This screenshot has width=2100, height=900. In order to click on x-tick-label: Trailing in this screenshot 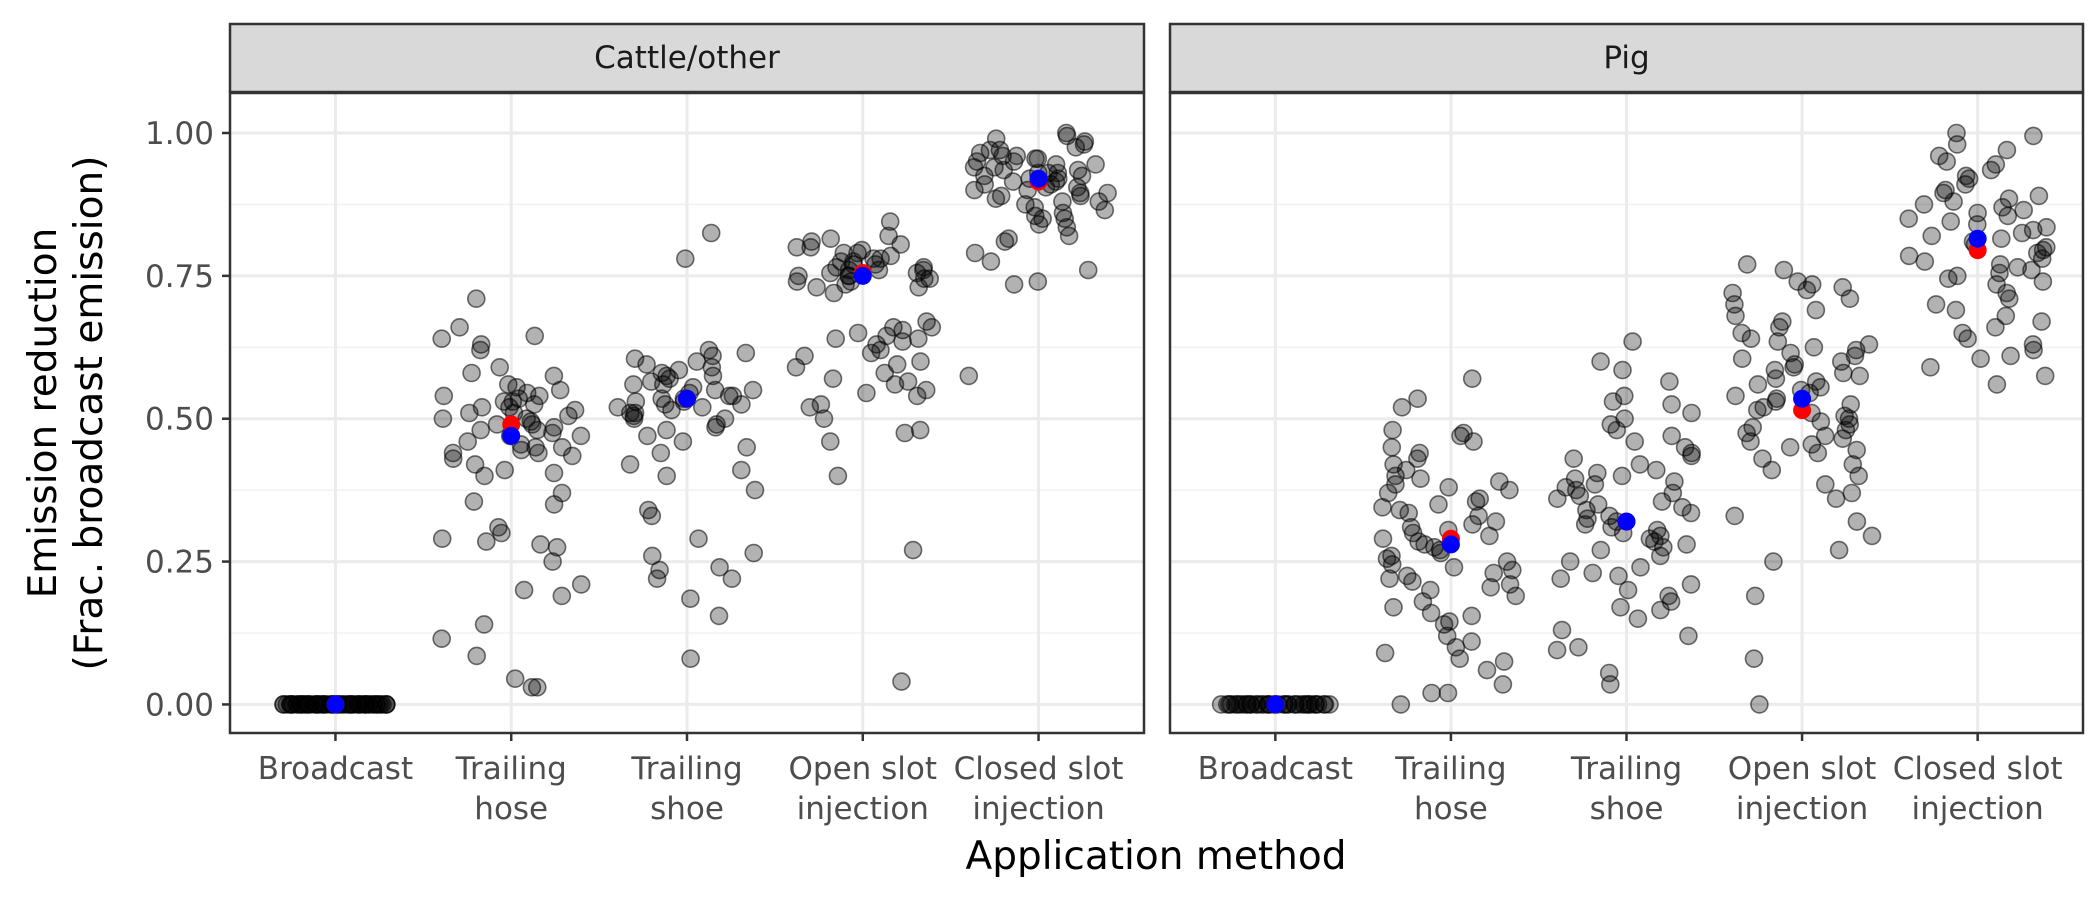, I will do `click(1450, 769)`.